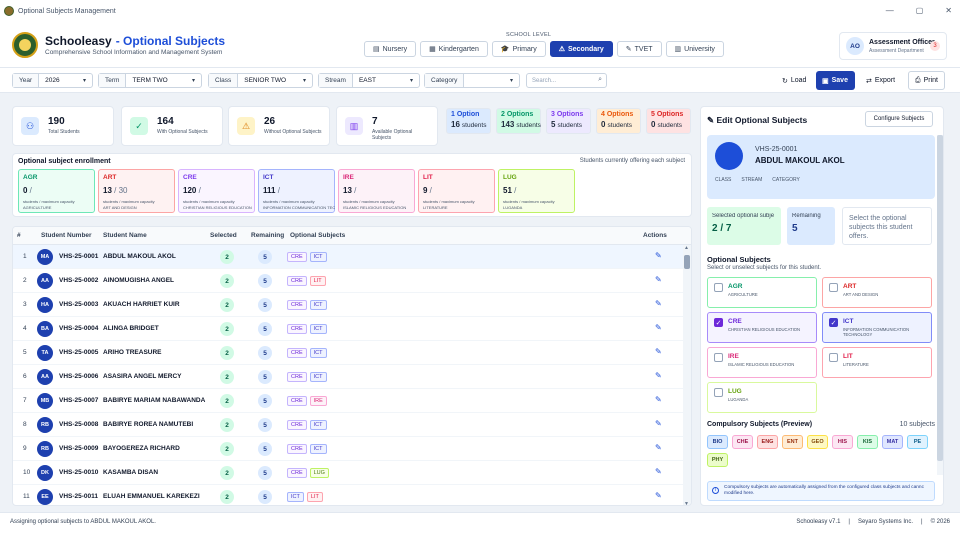  I want to click on configure-subjects-button: Configure Subjects, so click(899, 119).